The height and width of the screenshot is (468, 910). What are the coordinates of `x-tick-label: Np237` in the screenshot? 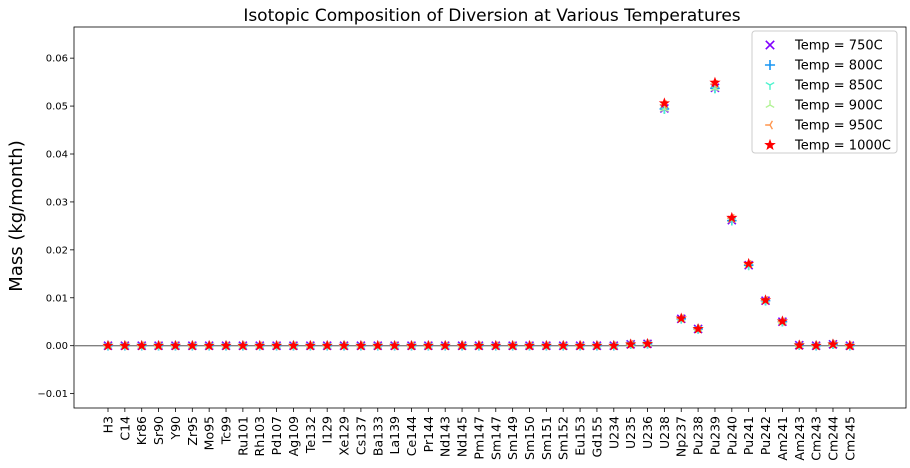 It's located at (681, 436).